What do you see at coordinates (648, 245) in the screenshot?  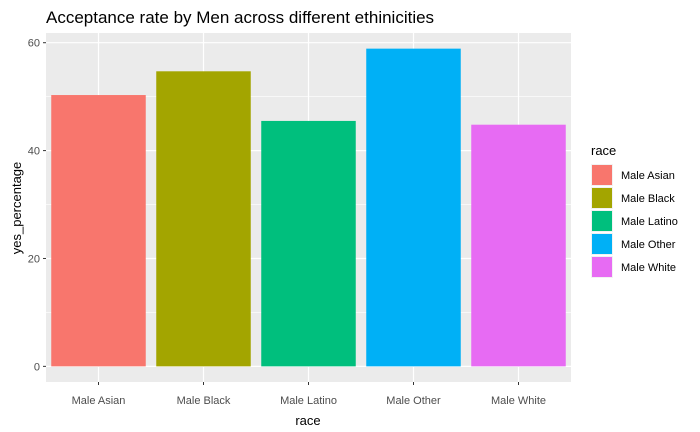 I see `legend-label: Male Other` at bounding box center [648, 245].